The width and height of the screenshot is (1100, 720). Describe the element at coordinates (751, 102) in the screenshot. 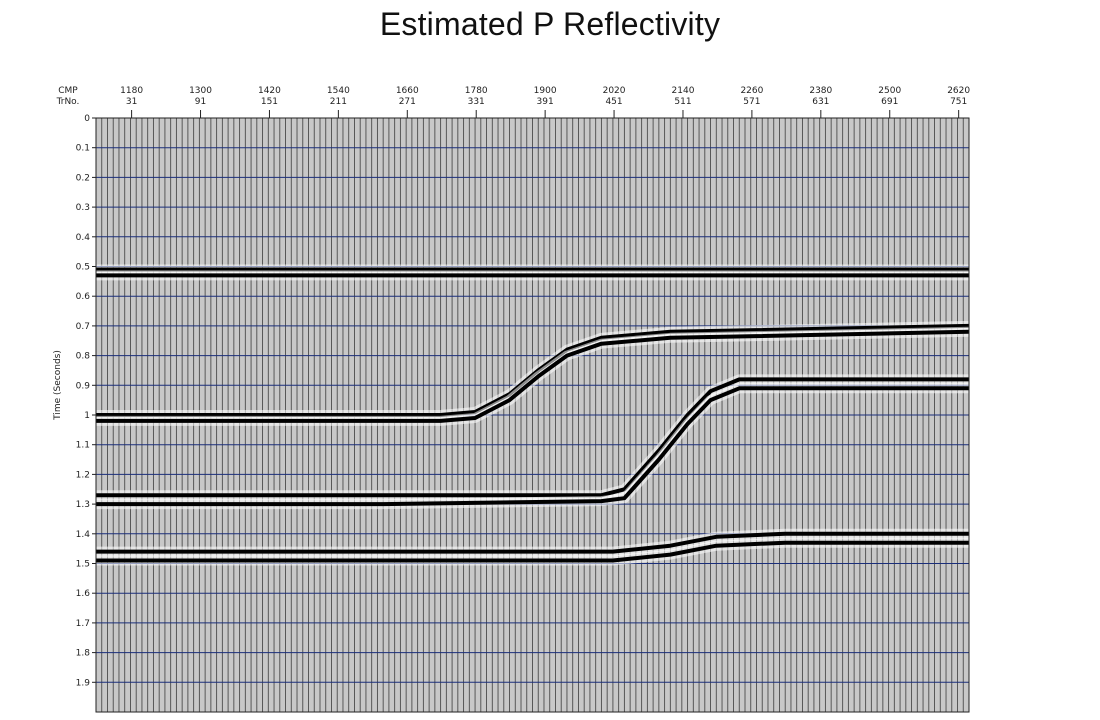

I see `trace-tick-label: 571` at that location.